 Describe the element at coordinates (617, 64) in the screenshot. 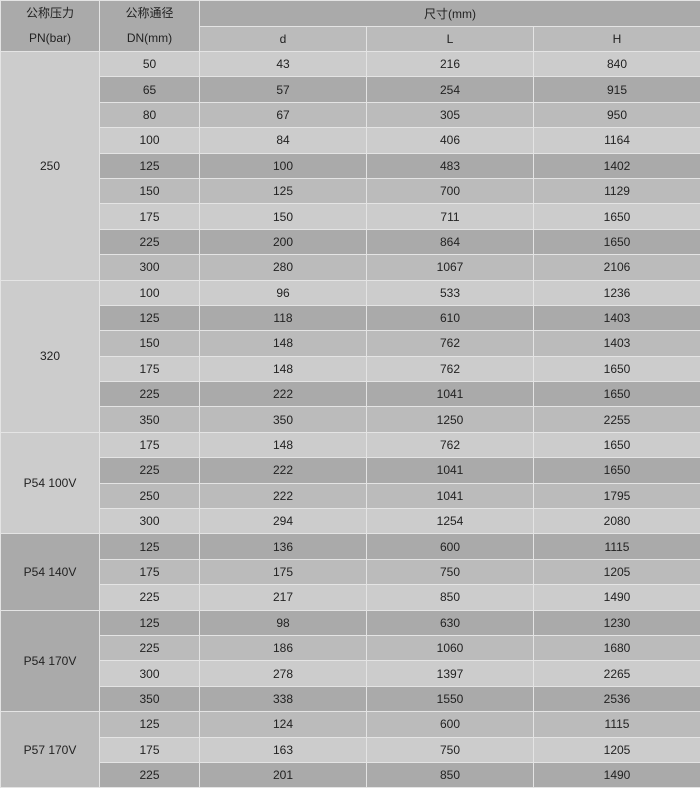

I see `h-cell: 840` at that location.